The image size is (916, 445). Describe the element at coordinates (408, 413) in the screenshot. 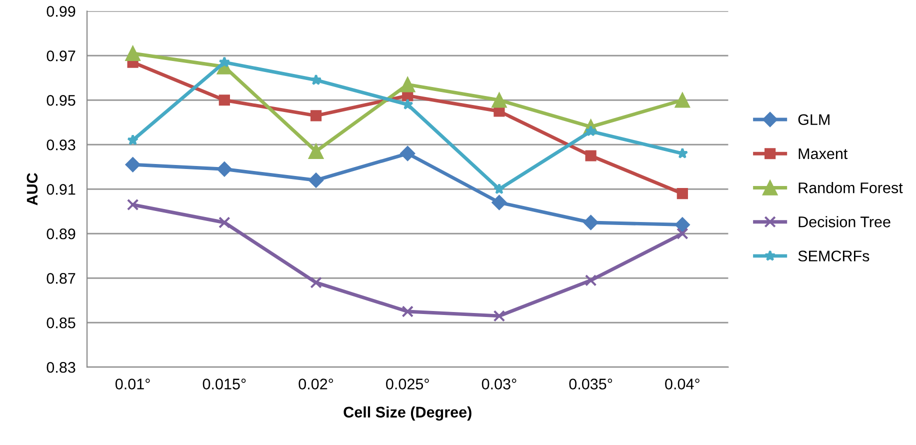

I see `x-axis-title: Cell Size (Degree)` at that location.